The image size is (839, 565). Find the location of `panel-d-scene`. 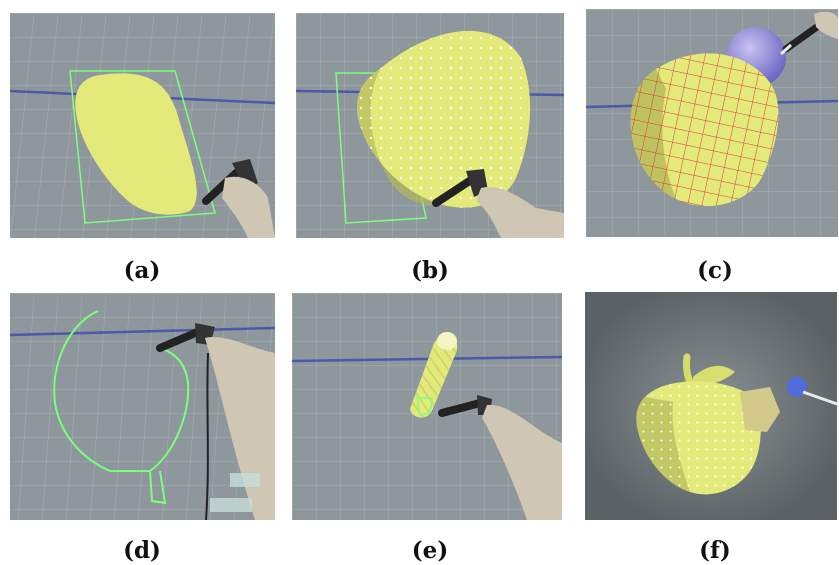

panel-d-scene is located at coordinates (142, 406).